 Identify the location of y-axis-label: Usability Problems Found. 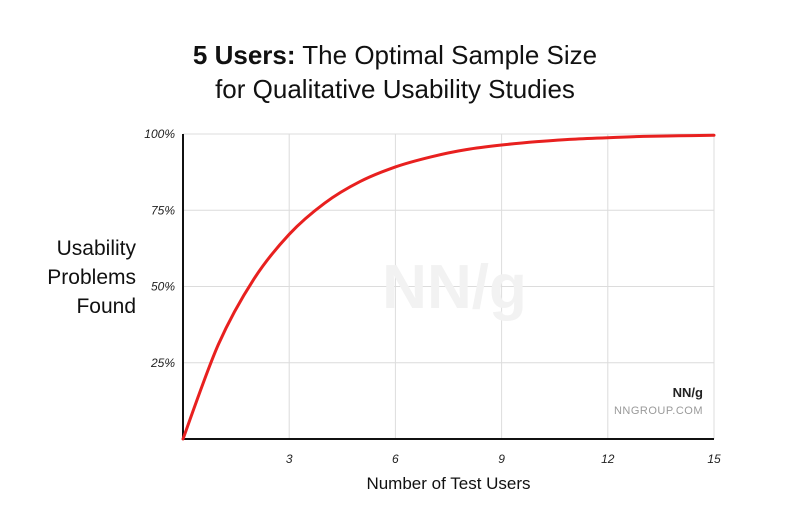
(78, 277).